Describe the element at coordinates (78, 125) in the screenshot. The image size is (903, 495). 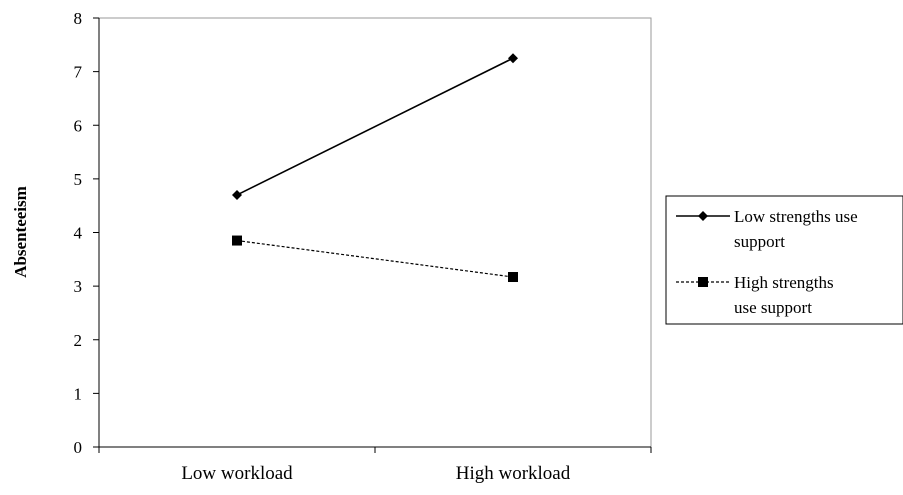
I see `y-tick-label: 6` at that location.